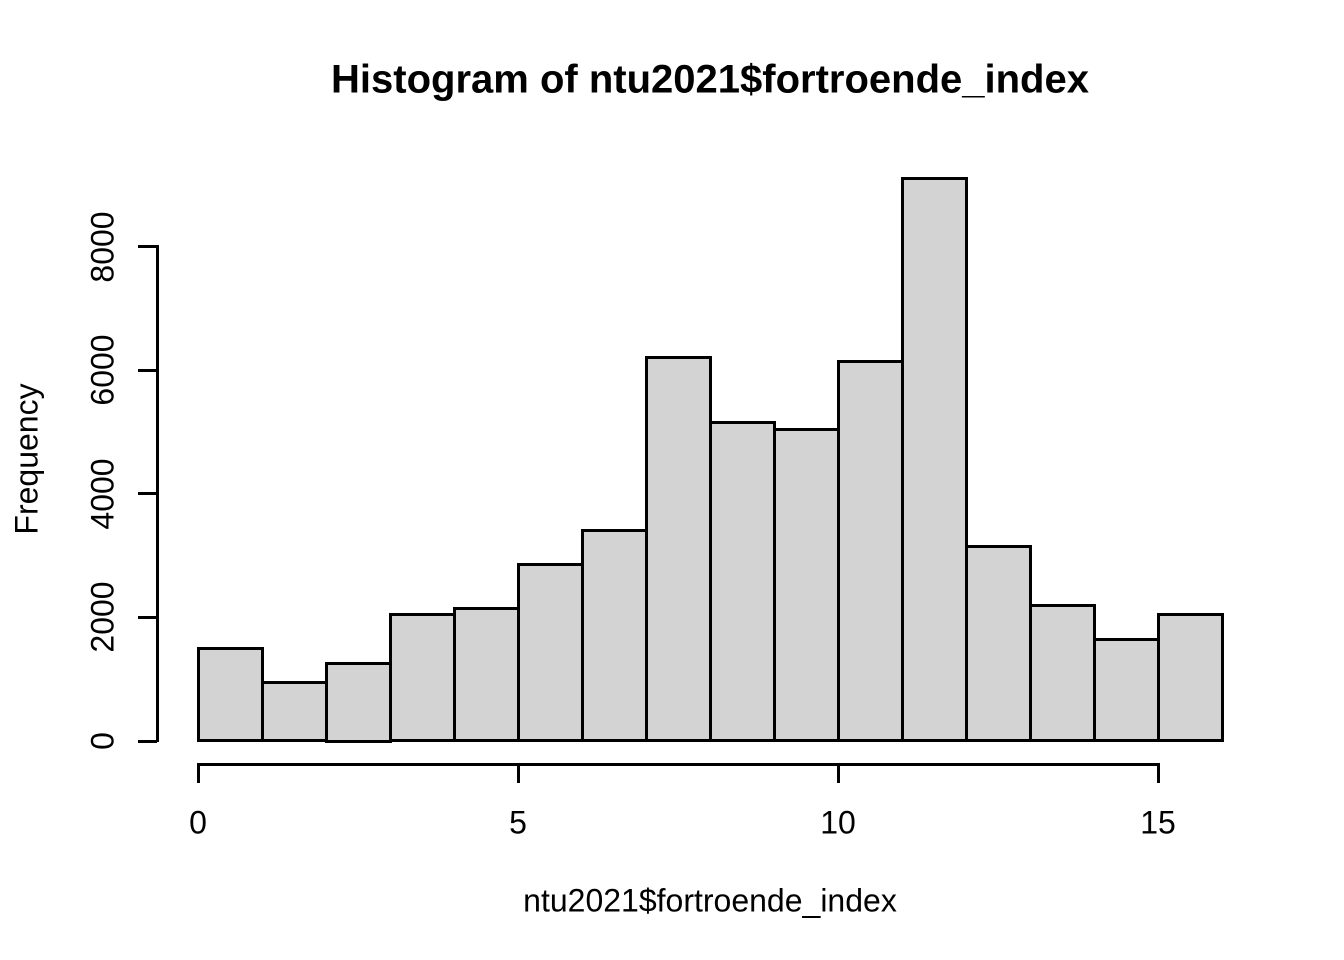 The width and height of the screenshot is (1344, 960). What do you see at coordinates (198, 822) in the screenshot?
I see `x-tick-label: 0` at bounding box center [198, 822].